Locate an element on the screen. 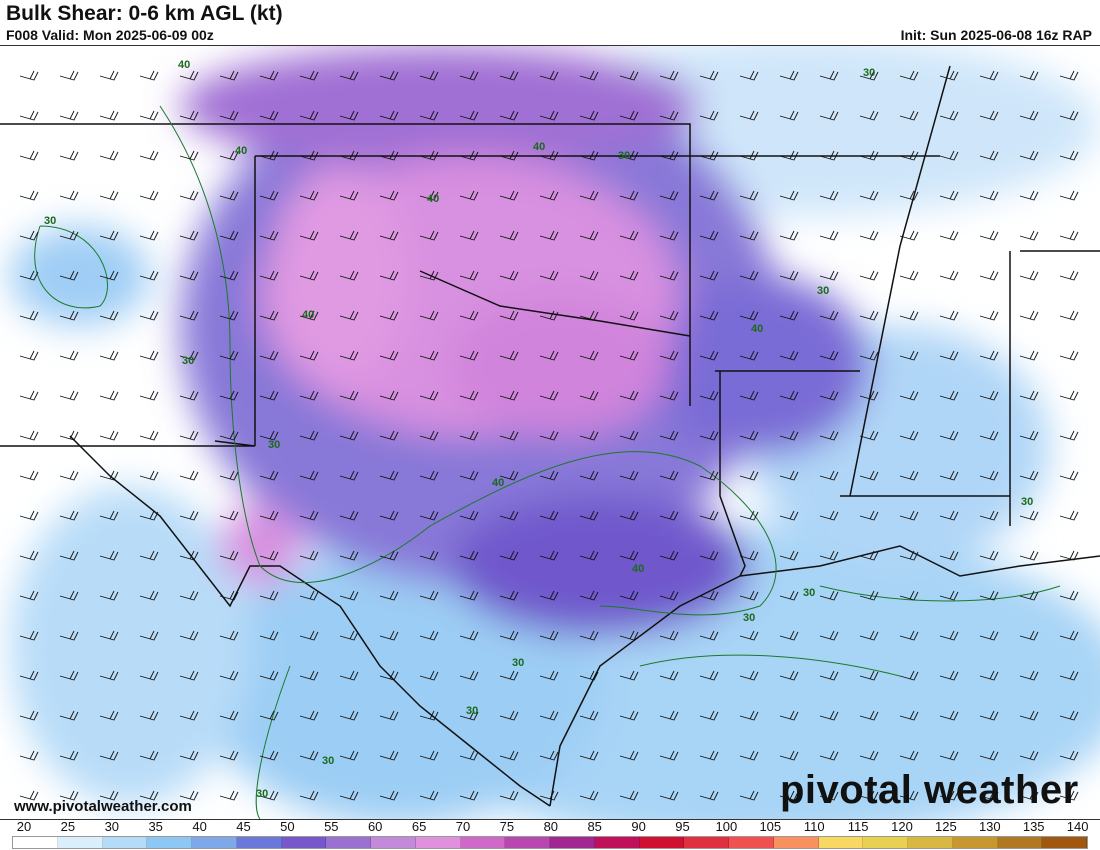 The height and width of the screenshot is (850, 1100). website-url: www.pivotalweather.com is located at coordinates (103, 806).